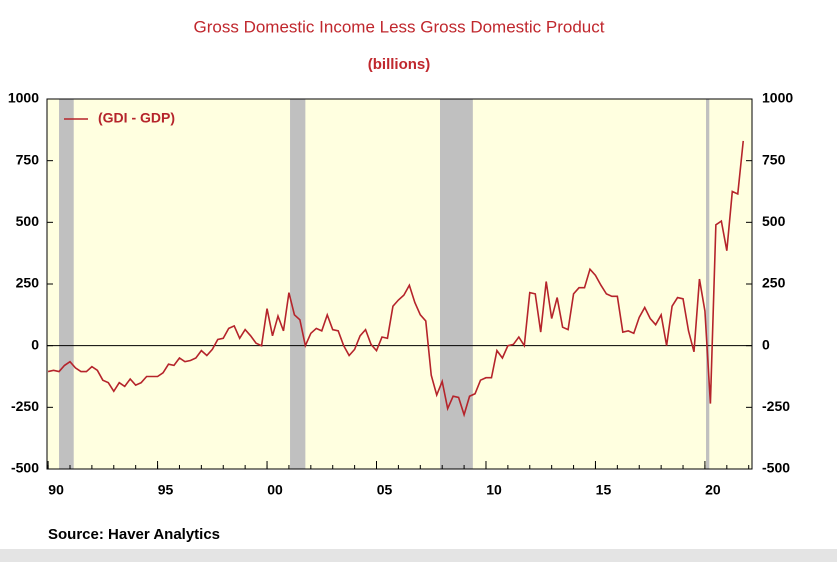 The height and width of the screenshot is (567, 837). Describe the element at coordinates (385, 490) in the screenshot. I see `x-tick-label: 05` at that location.